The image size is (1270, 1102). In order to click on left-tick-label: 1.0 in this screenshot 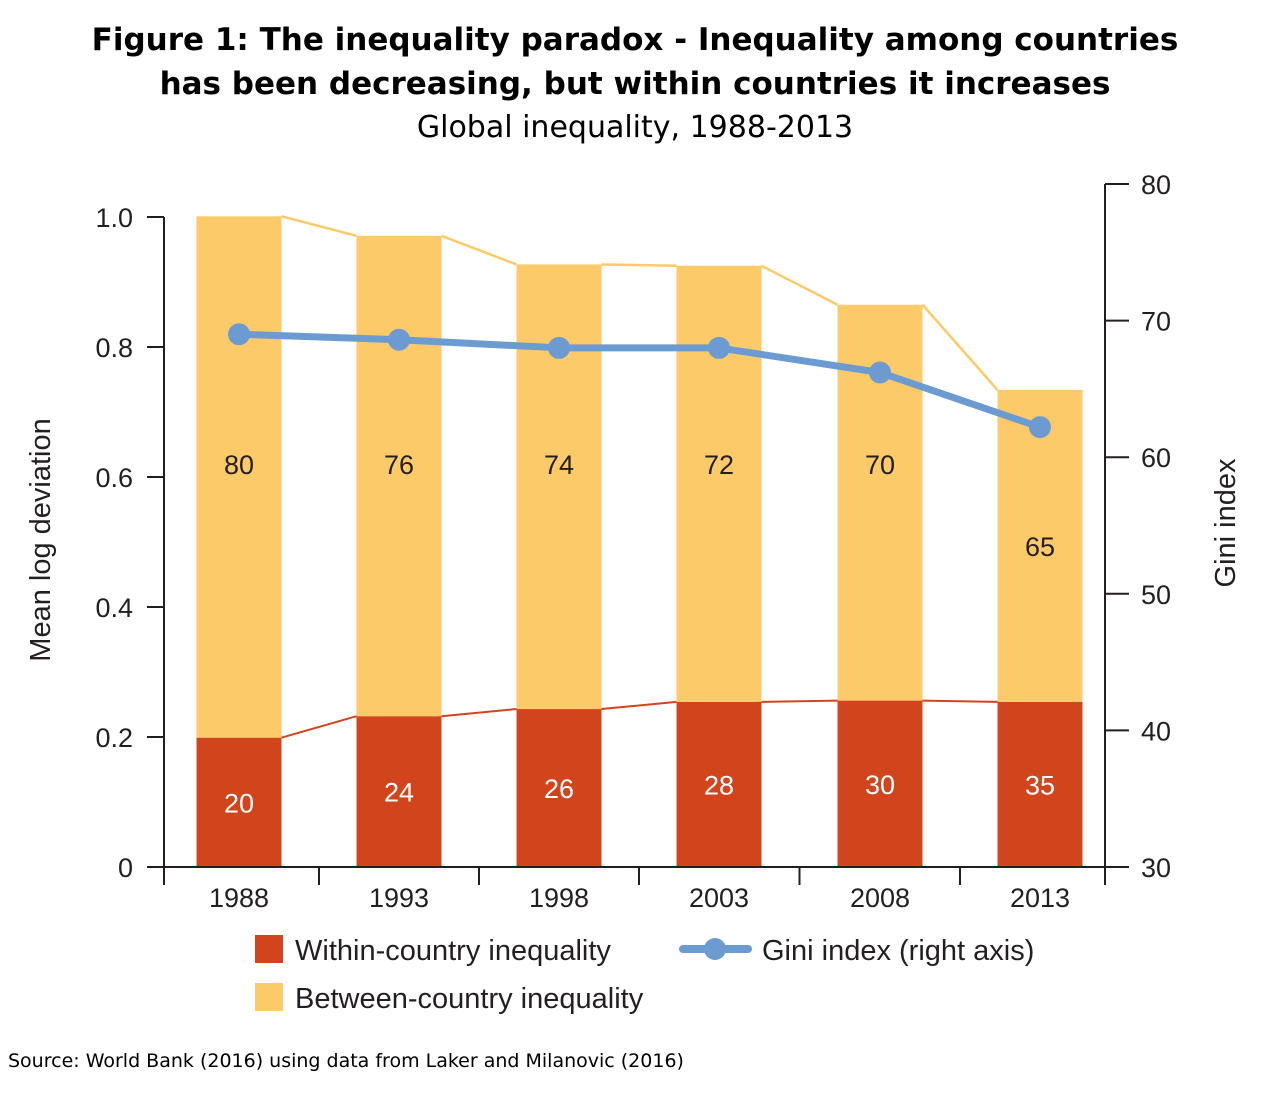, I will do `click(114, 218)`.